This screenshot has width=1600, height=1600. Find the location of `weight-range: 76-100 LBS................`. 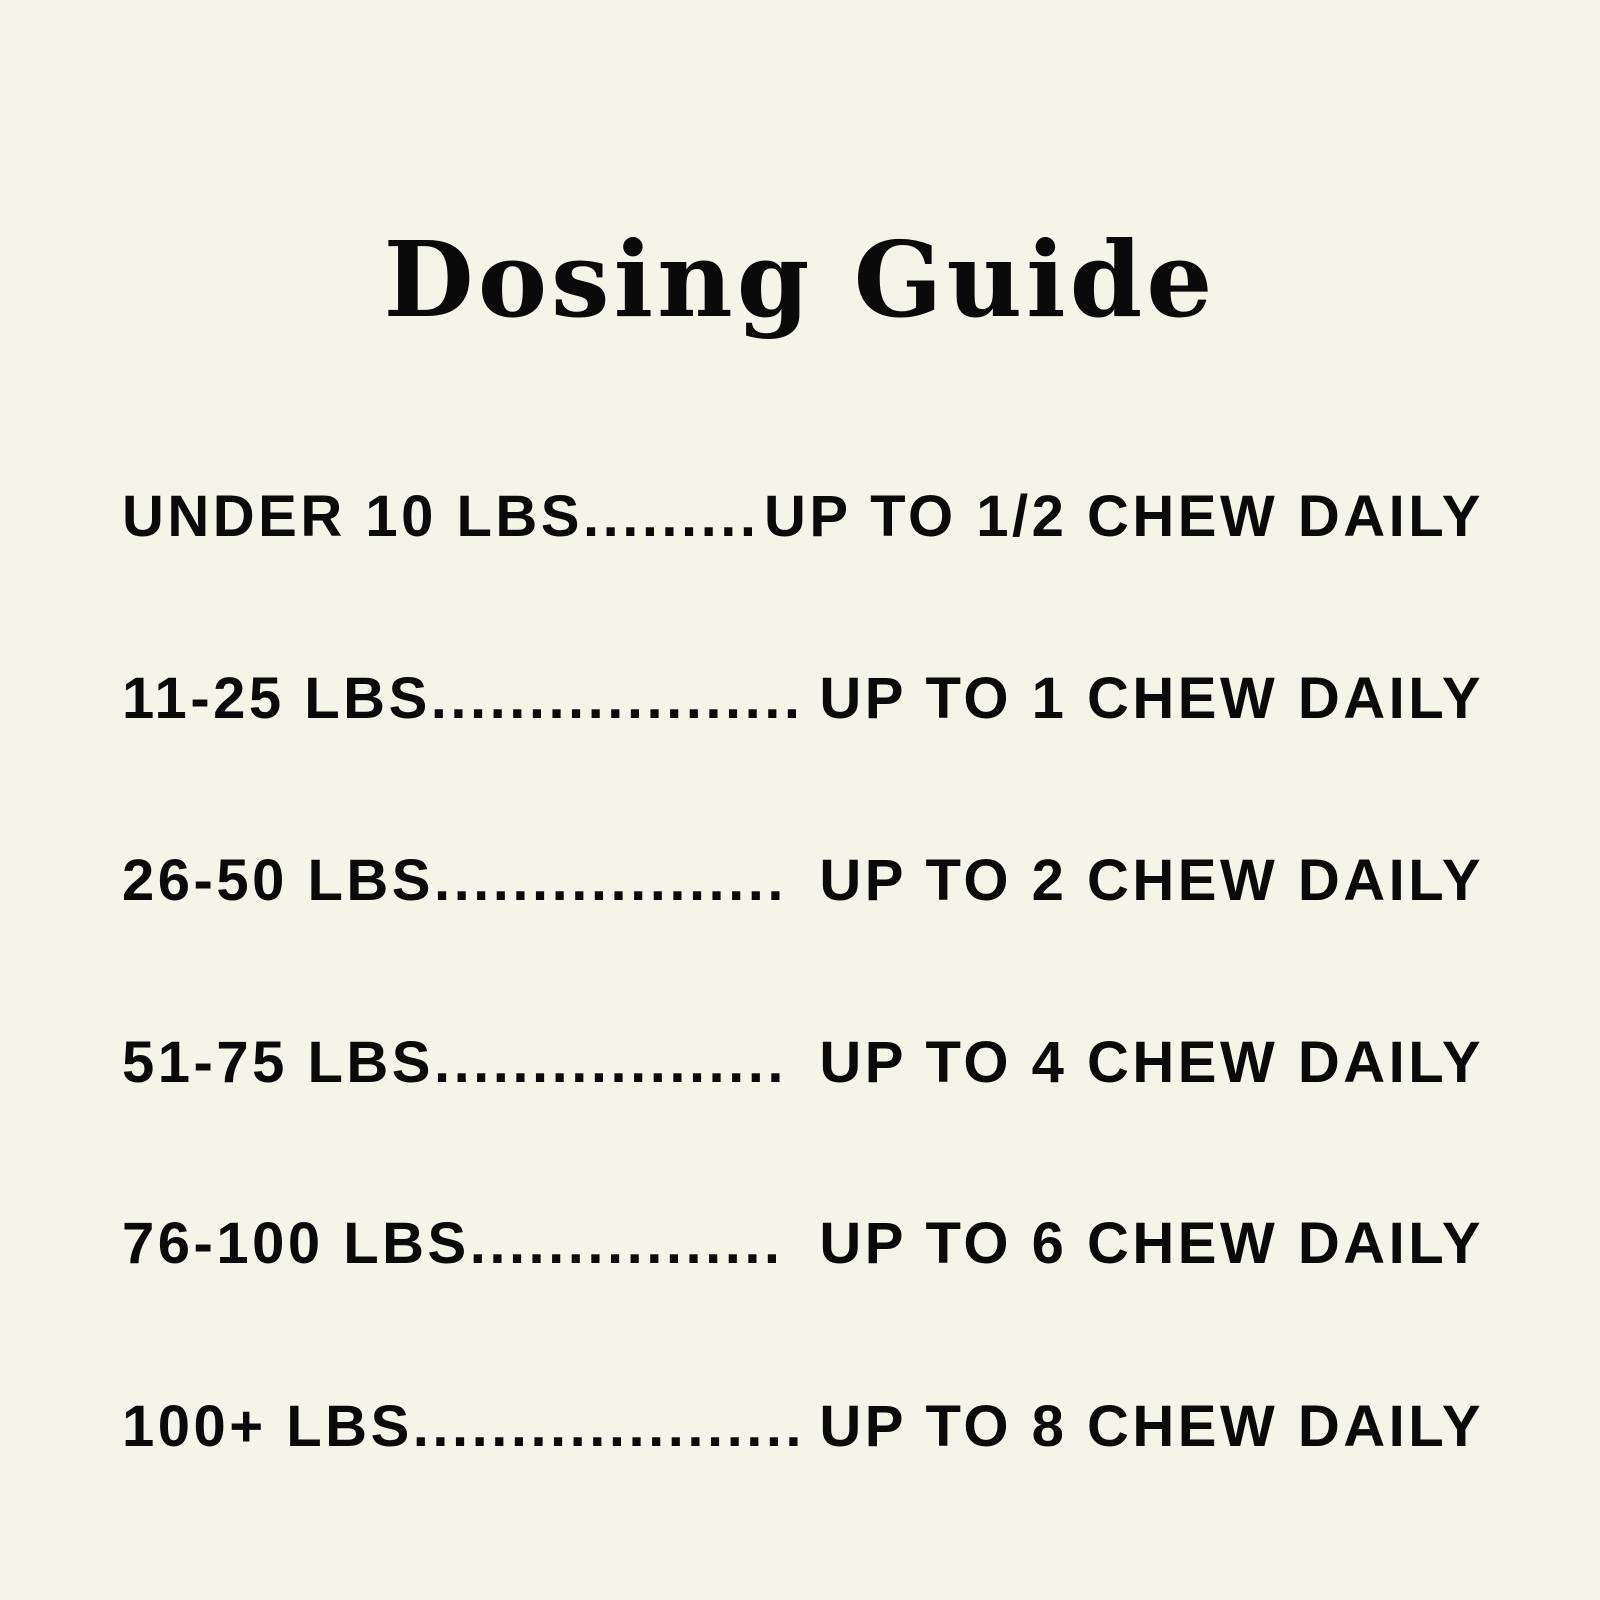

weight-range: 76-100 LBS................ is located at coordinates (453, 1243).